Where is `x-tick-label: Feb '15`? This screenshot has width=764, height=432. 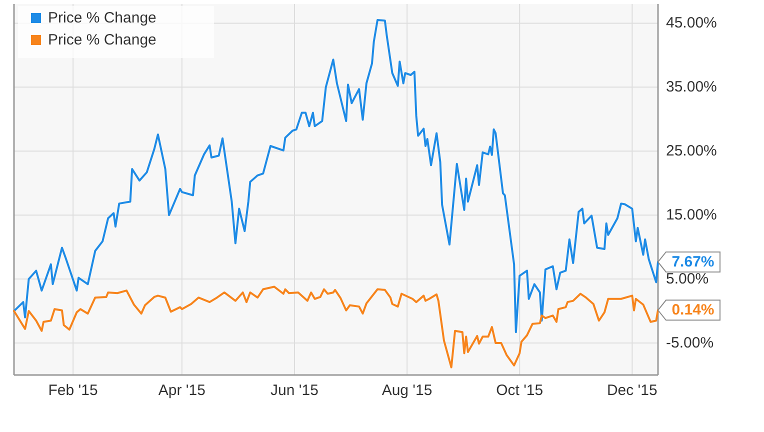 x-tick-label: Feb '15 is located at coordinates (73, 390).